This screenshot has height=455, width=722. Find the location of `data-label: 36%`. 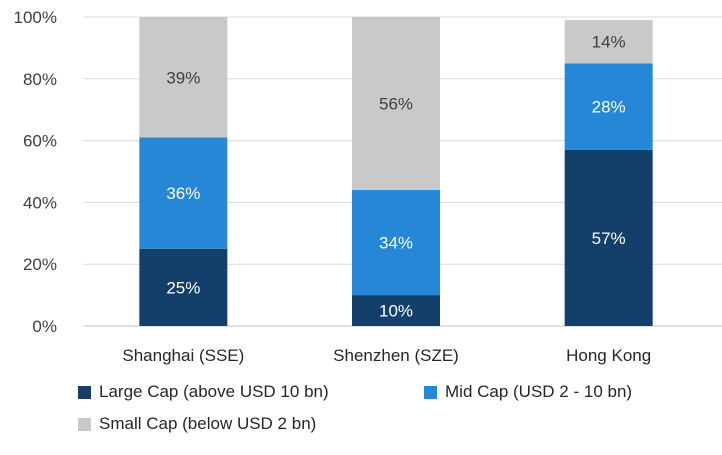

data-label: 36% is located at coordinates (183, 193).